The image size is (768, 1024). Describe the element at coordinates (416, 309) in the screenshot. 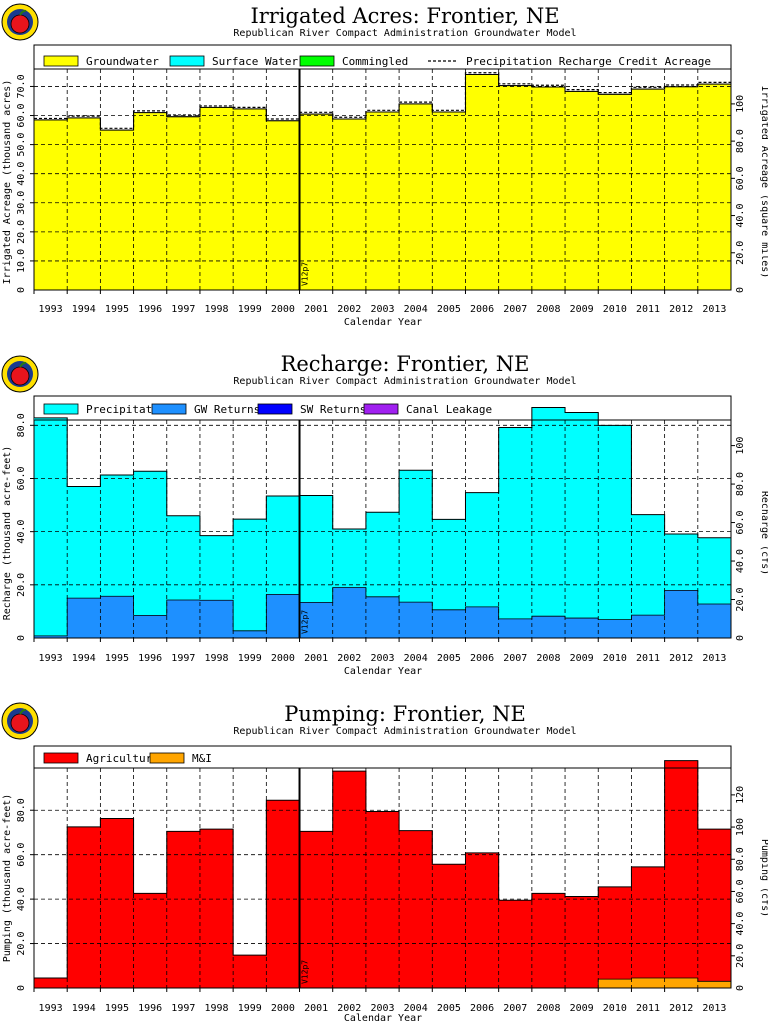

I see `x-tick-label: 2004` at that location.